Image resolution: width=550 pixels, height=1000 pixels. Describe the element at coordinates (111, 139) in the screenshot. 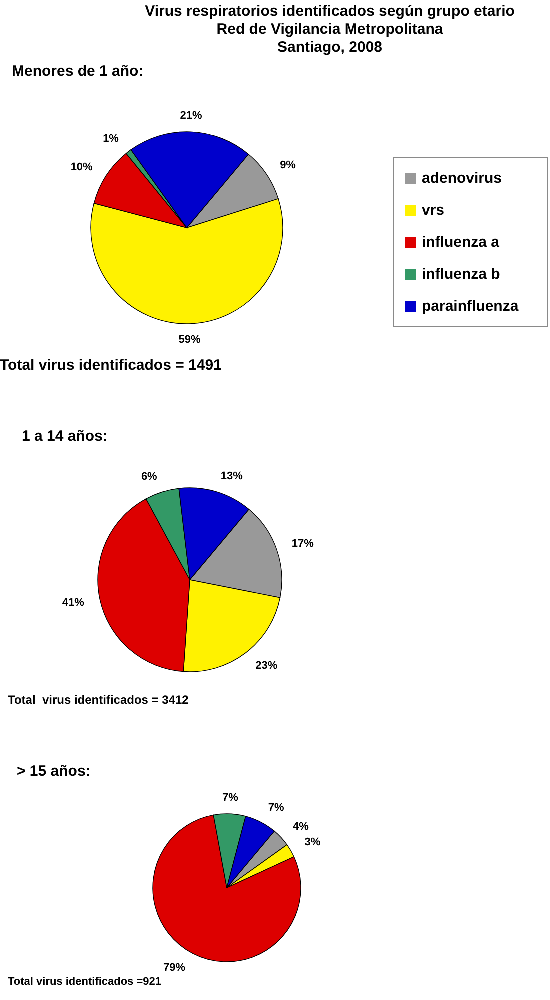

I see `data-label: 1%` at that location.